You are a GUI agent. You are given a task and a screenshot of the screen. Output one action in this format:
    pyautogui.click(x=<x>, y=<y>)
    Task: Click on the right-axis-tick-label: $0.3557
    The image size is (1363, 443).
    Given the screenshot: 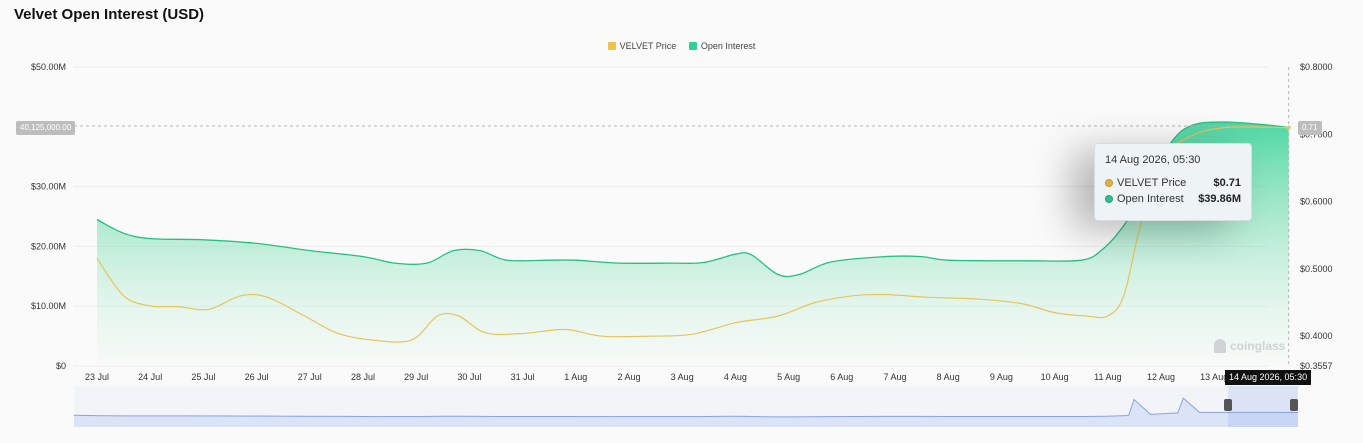 What is the action you would take?
    pyautogui.click(x=1316, y=366)
    